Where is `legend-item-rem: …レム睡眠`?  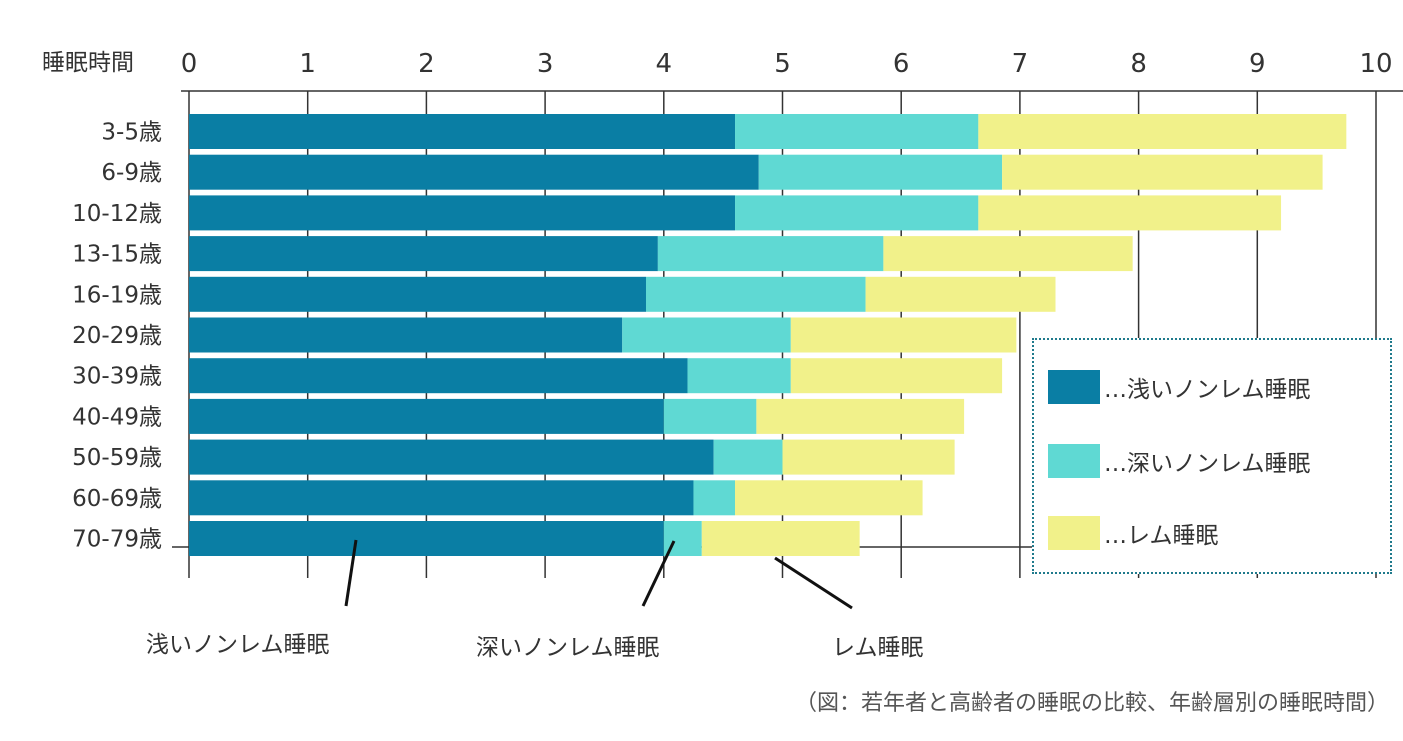
legend-item-rem: …レム睡眠 is located at coordinates (1133, 533).